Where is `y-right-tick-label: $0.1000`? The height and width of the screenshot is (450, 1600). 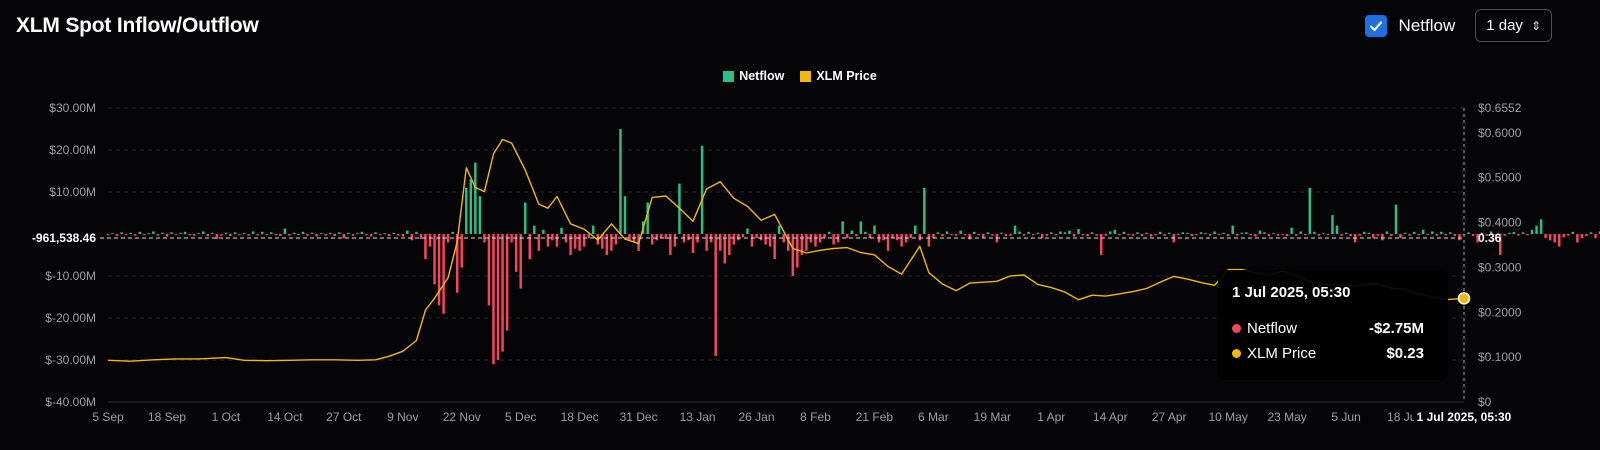
y-right-tick-label: $0.1000 is located at coordinates (1500, 357).